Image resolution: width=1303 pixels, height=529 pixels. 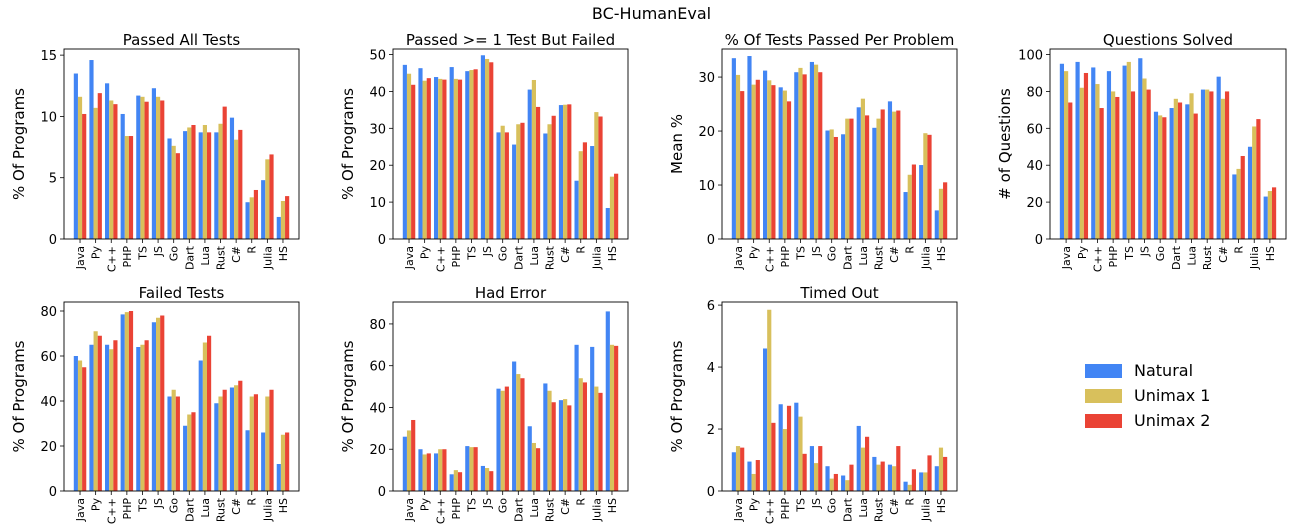 What do you see at coordinates (182, 40) in the screenshot?
I see `subplot-title: Passed All Tests` at bounding box center [182, 40].